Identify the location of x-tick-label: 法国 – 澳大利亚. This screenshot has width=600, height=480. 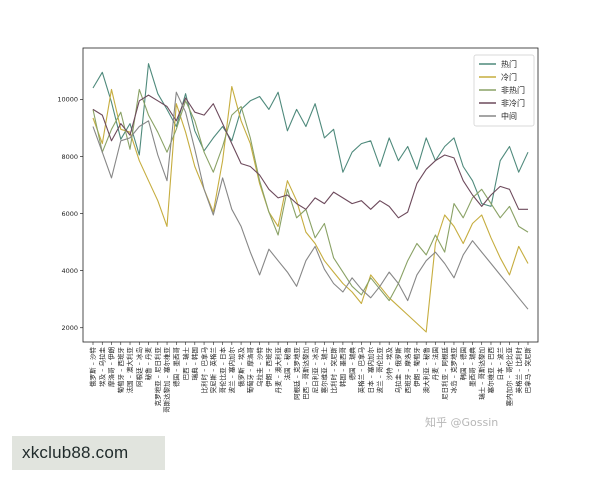
(129, 370).